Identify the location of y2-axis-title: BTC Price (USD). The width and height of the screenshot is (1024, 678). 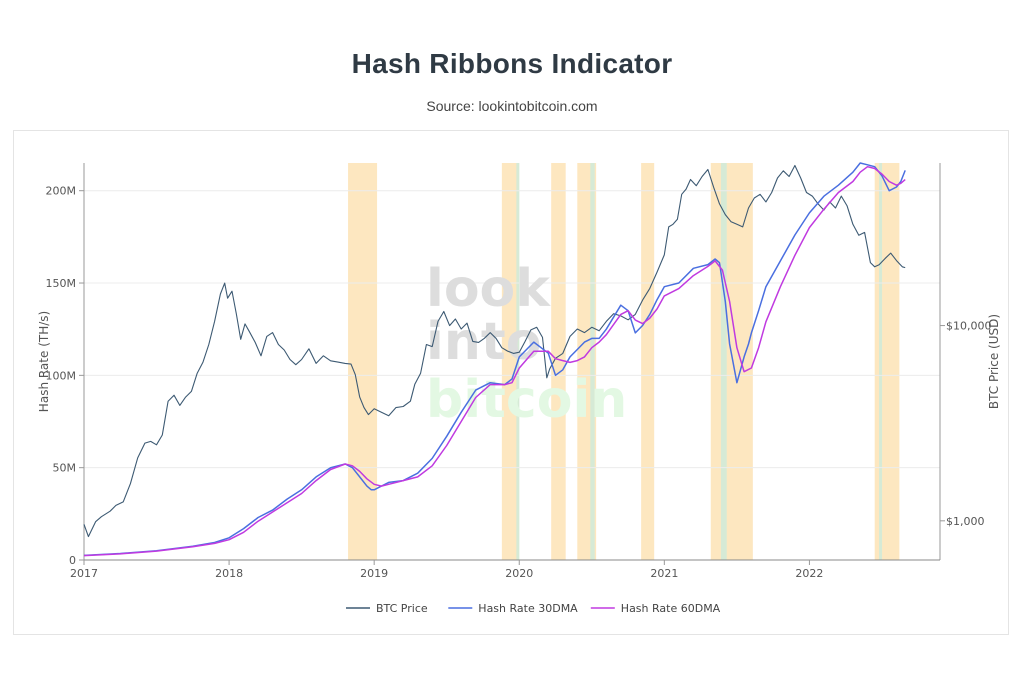
(994, 361).